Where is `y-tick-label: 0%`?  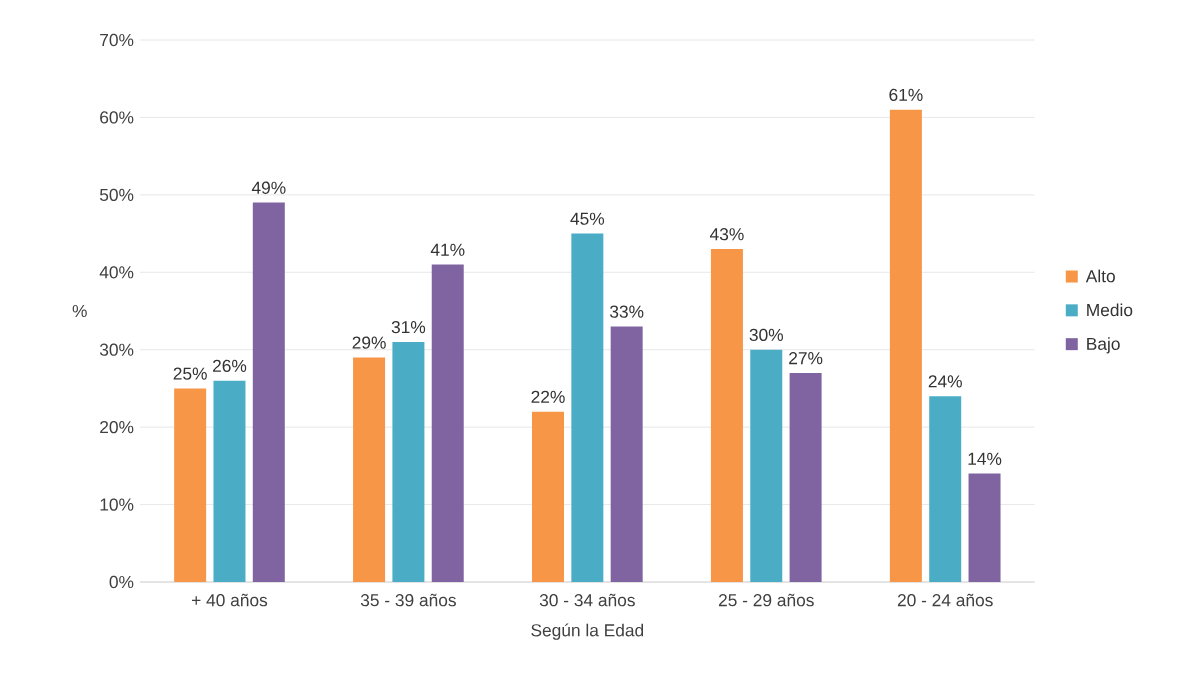
y-tick-label: 0% is located at coordinates (121, 582).